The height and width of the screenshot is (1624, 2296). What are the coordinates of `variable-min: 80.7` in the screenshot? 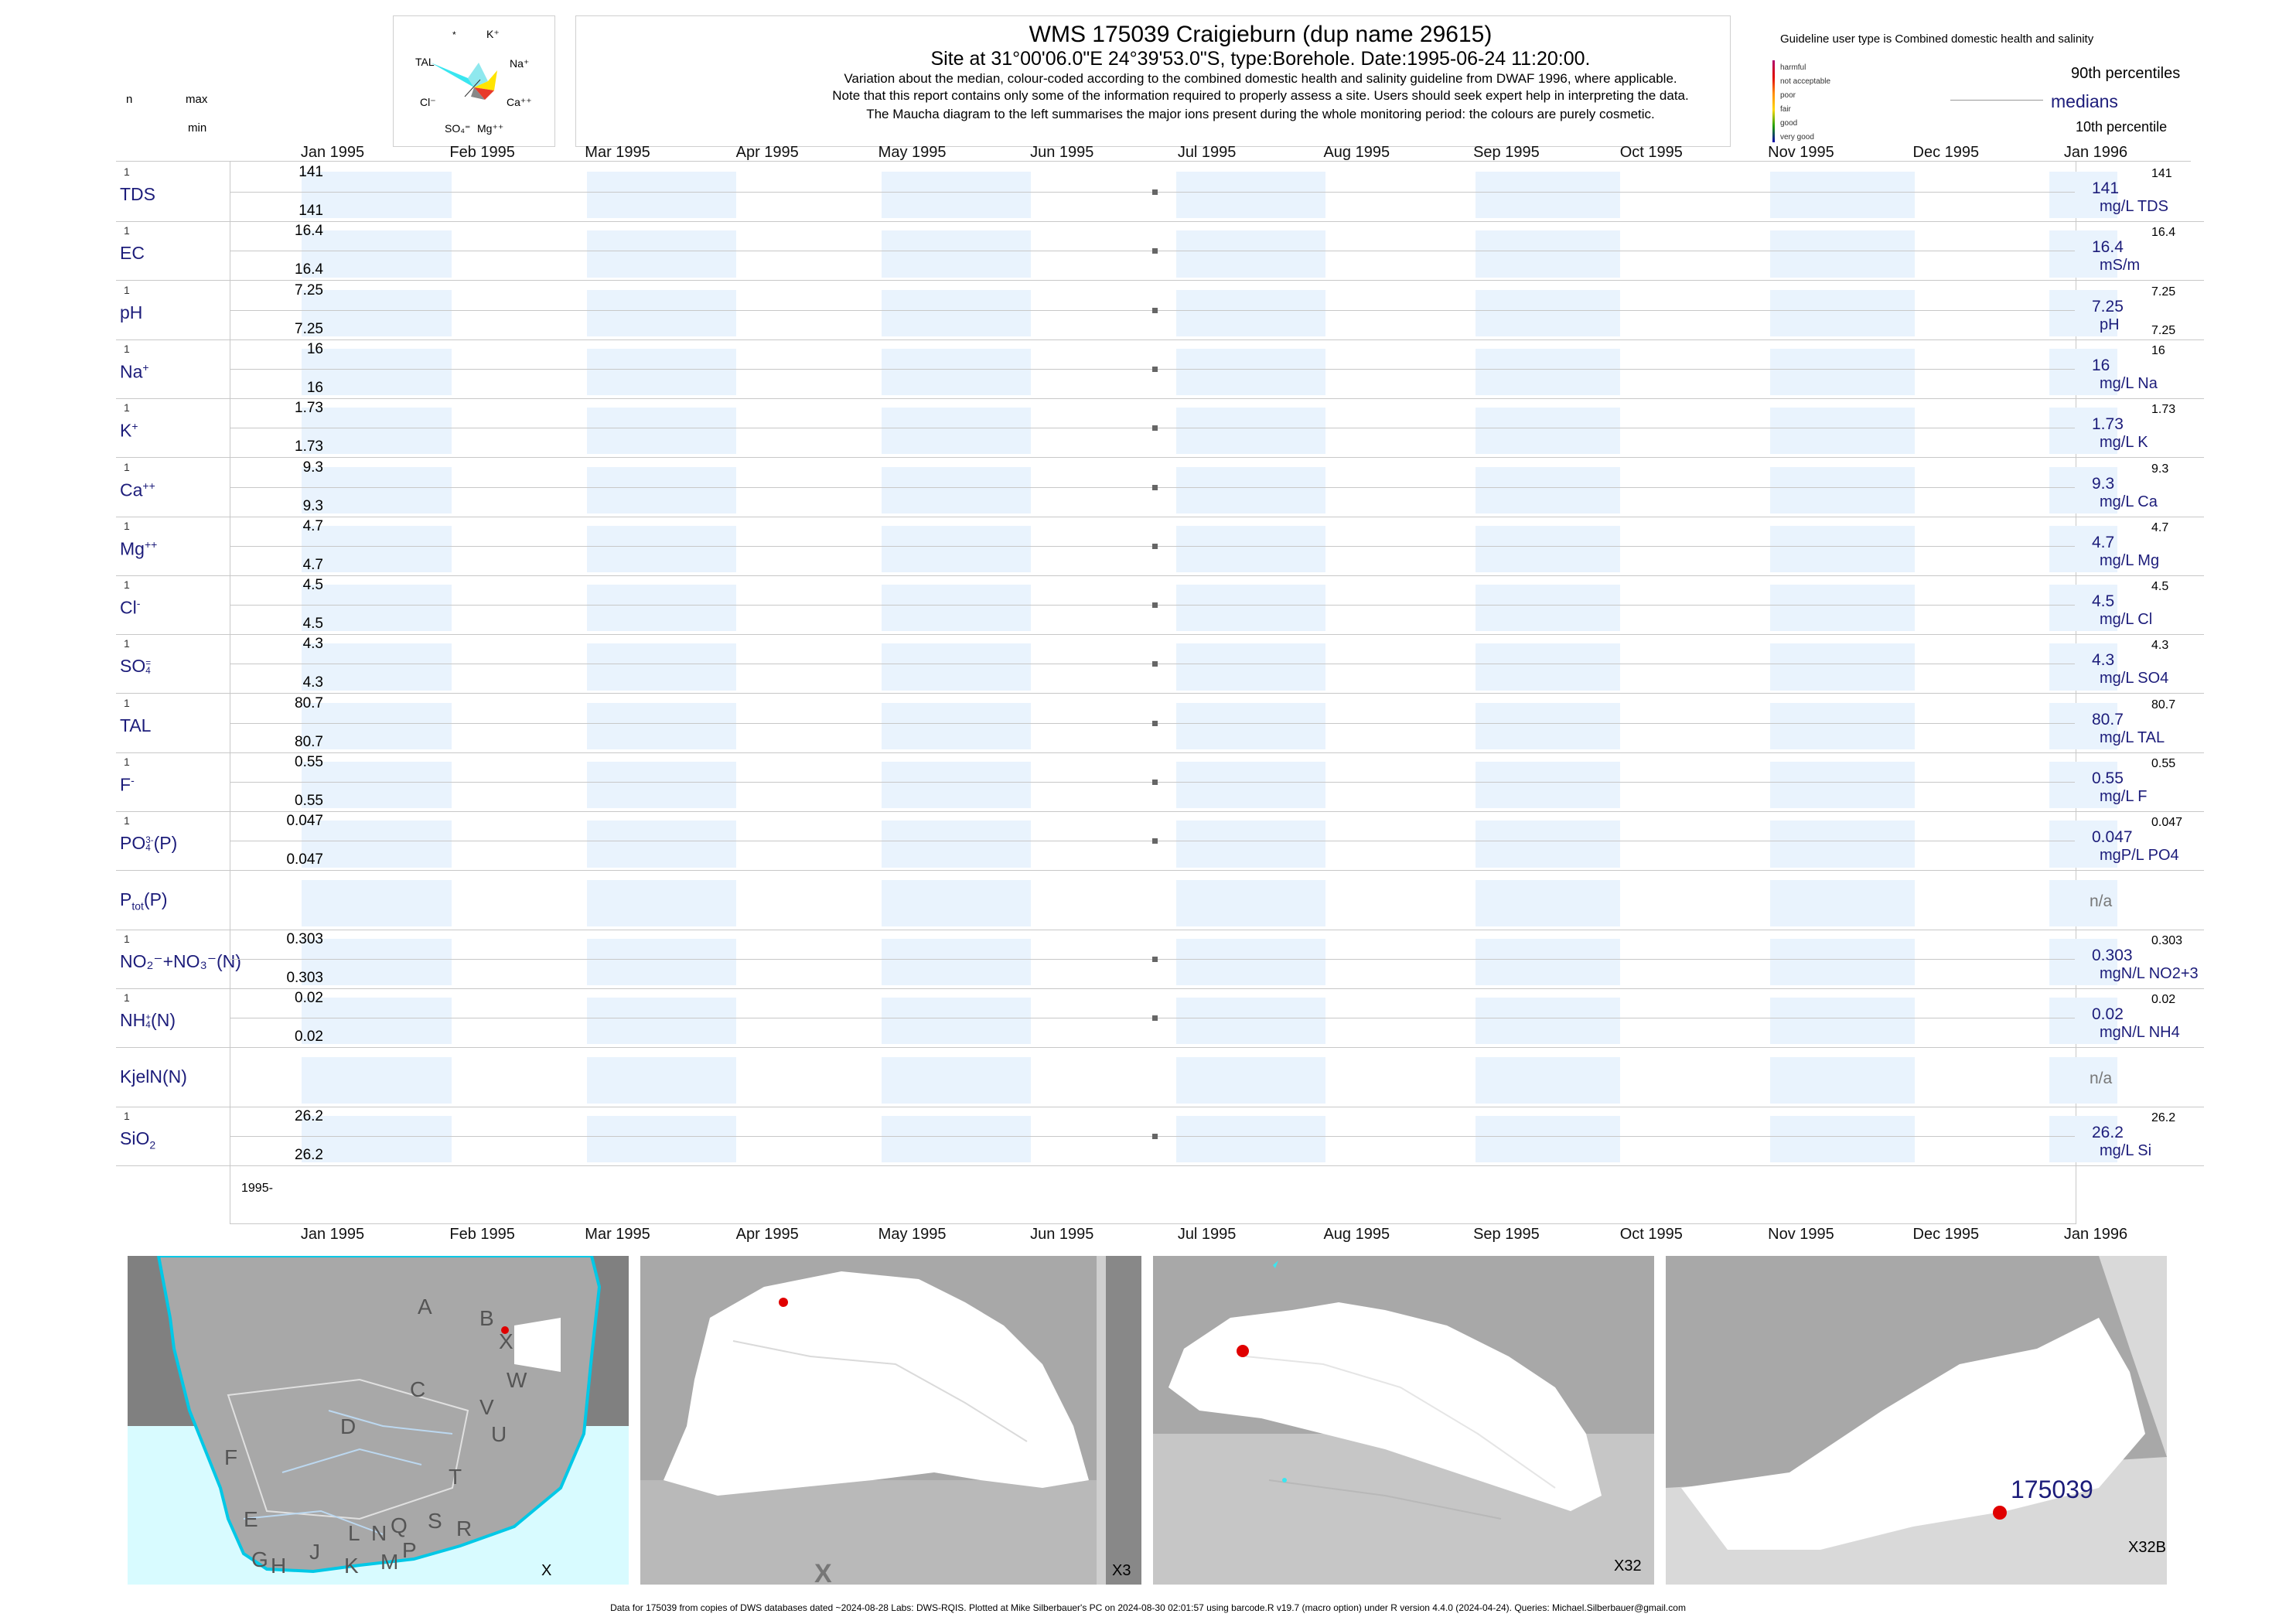 It's located at (309, 741).